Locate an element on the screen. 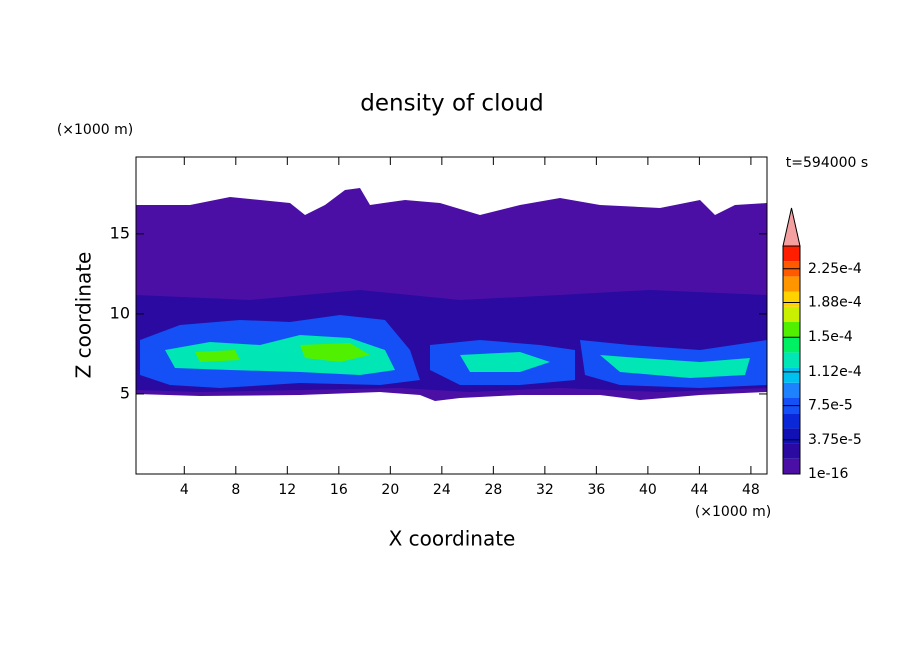 The height and width of the screenshot is (654, 904). x-tick-label: 8 is located at coordinates (235, 490).